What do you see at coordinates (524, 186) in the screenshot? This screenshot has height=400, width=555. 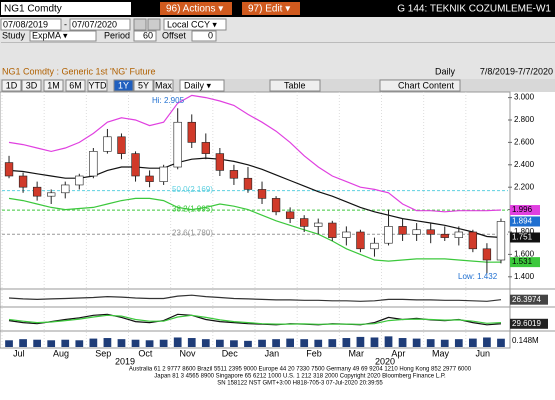 I see `y-tick-label: 2.200` at bounding box center [524, 186].